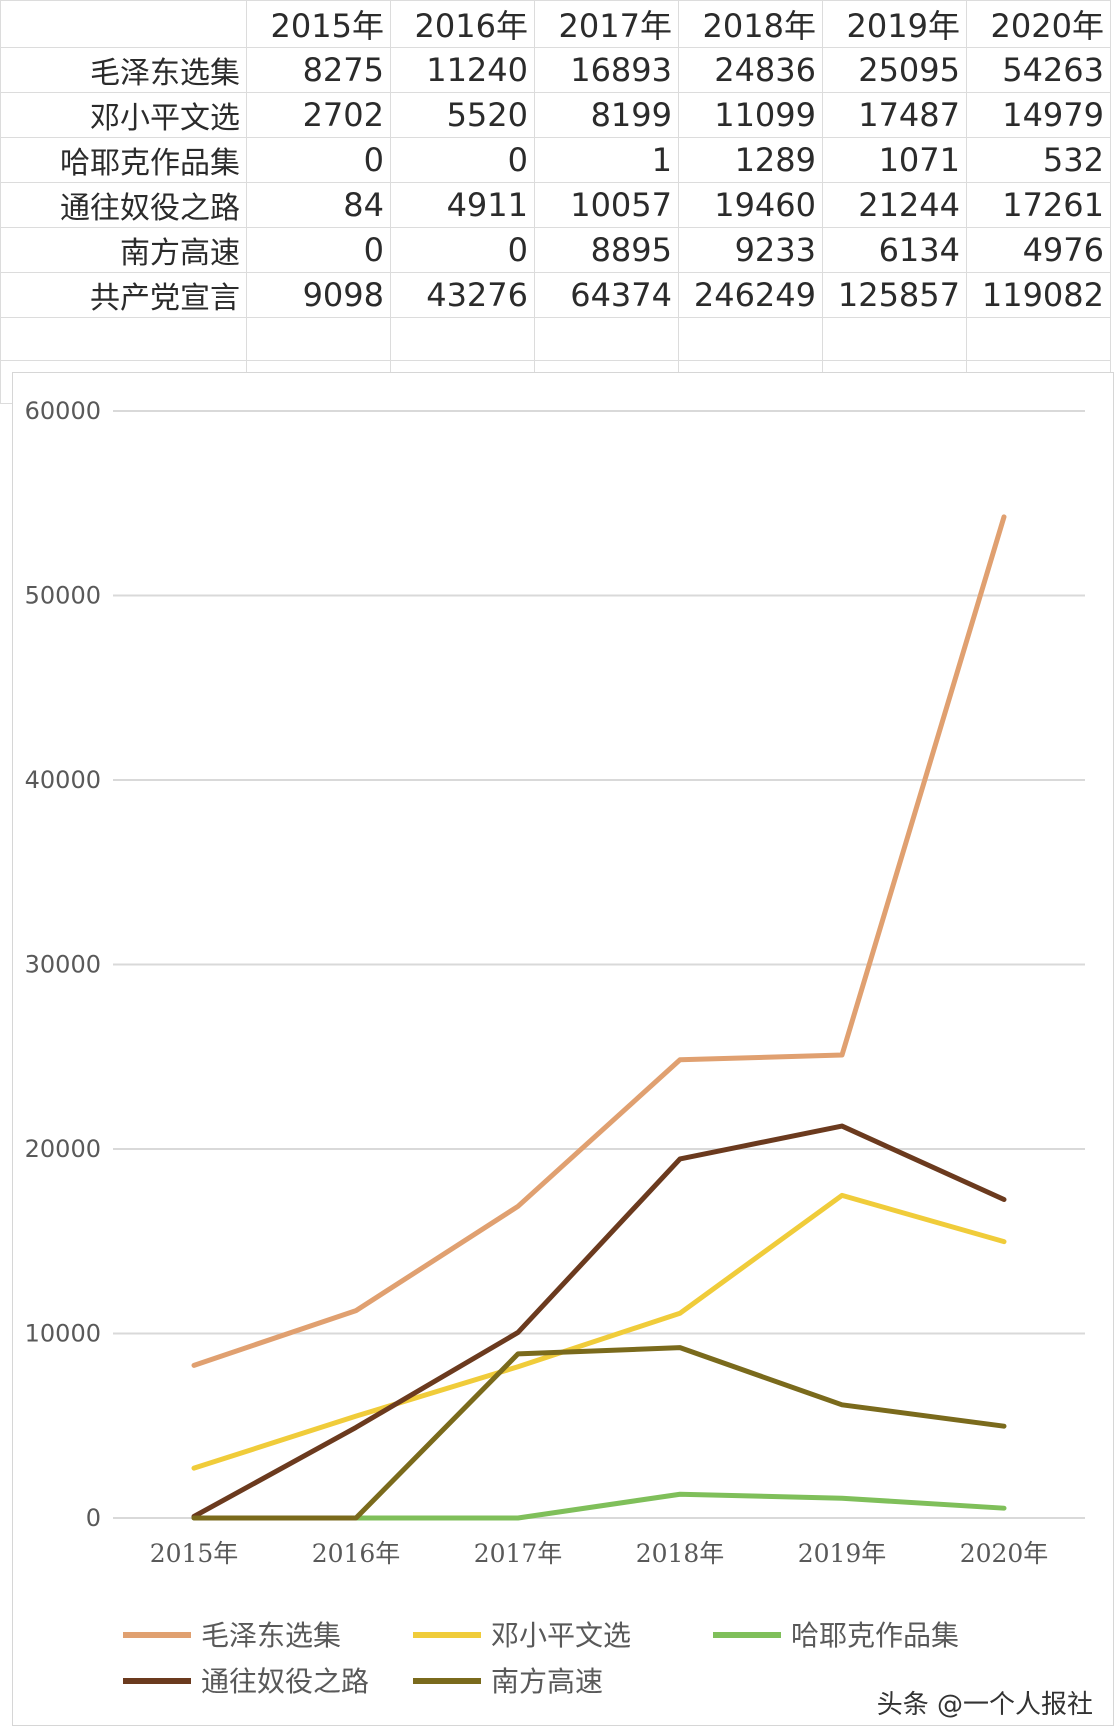  I want to click on table-cell: 9098, so click(318, 295).